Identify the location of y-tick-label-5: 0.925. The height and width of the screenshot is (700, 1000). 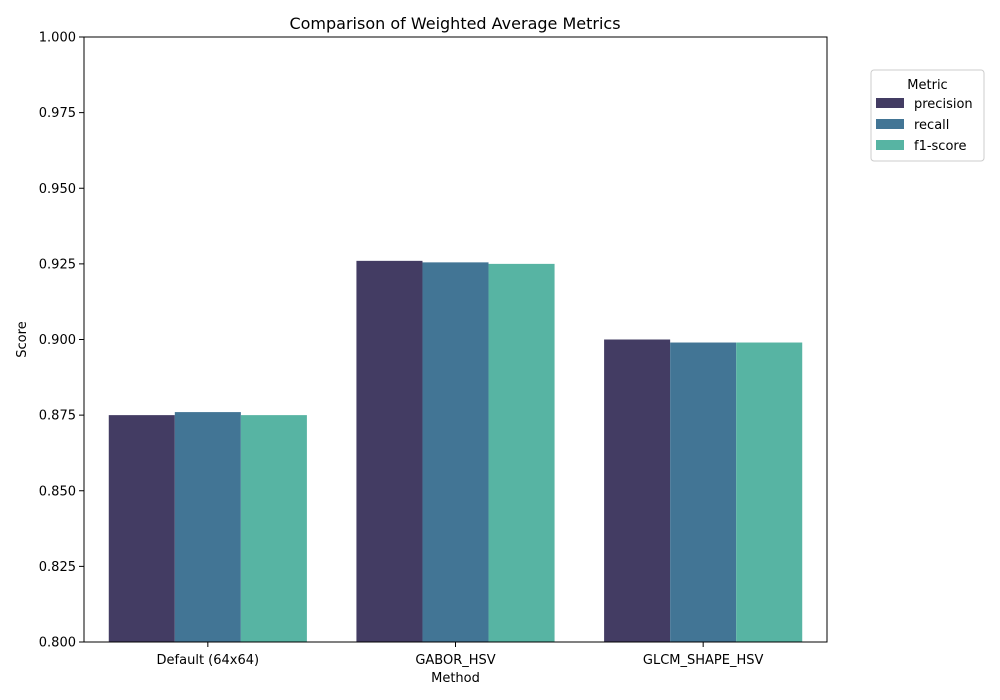
(57, 264).